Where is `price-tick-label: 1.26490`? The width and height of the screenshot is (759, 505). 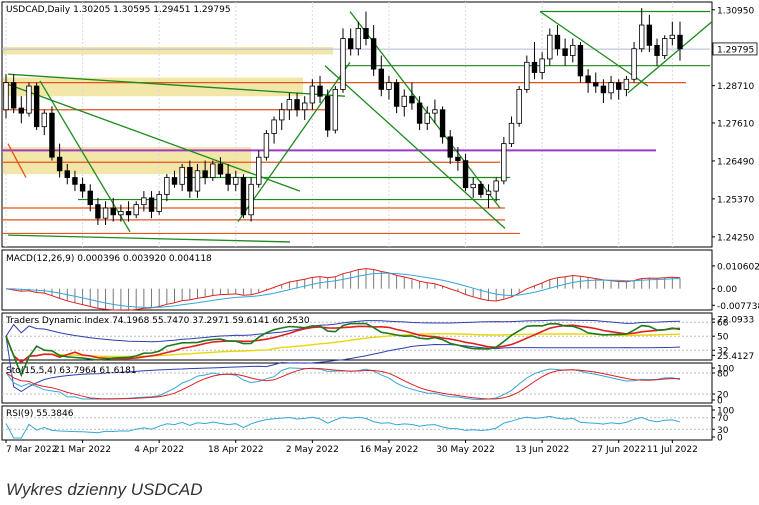 price-tick-label: 1.26490 is located at coordinates (735, 162).